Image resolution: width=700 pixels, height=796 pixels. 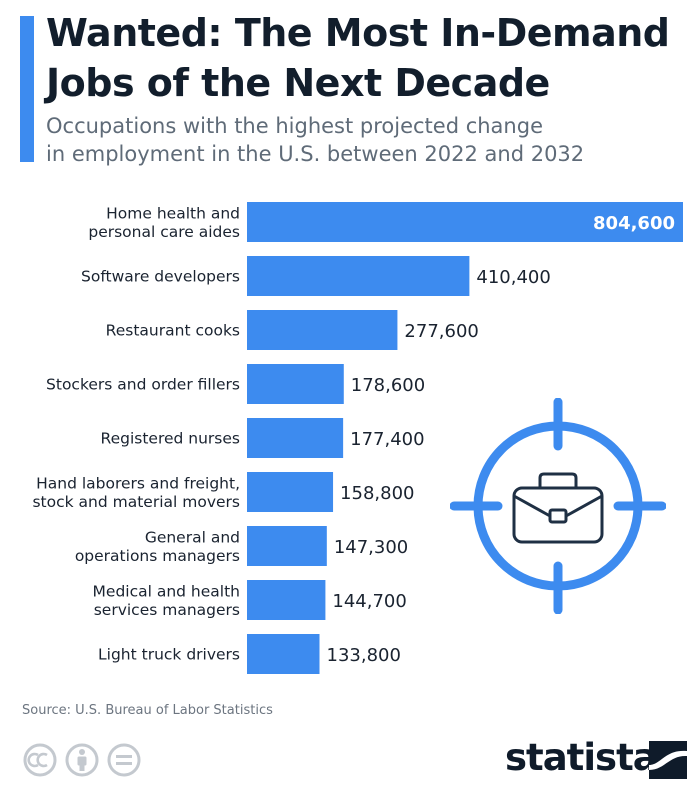 What do you see at coordinates (124, 760) in the screenshot?
I see `no-derivatives-icon` at bounding box center [124, 760].